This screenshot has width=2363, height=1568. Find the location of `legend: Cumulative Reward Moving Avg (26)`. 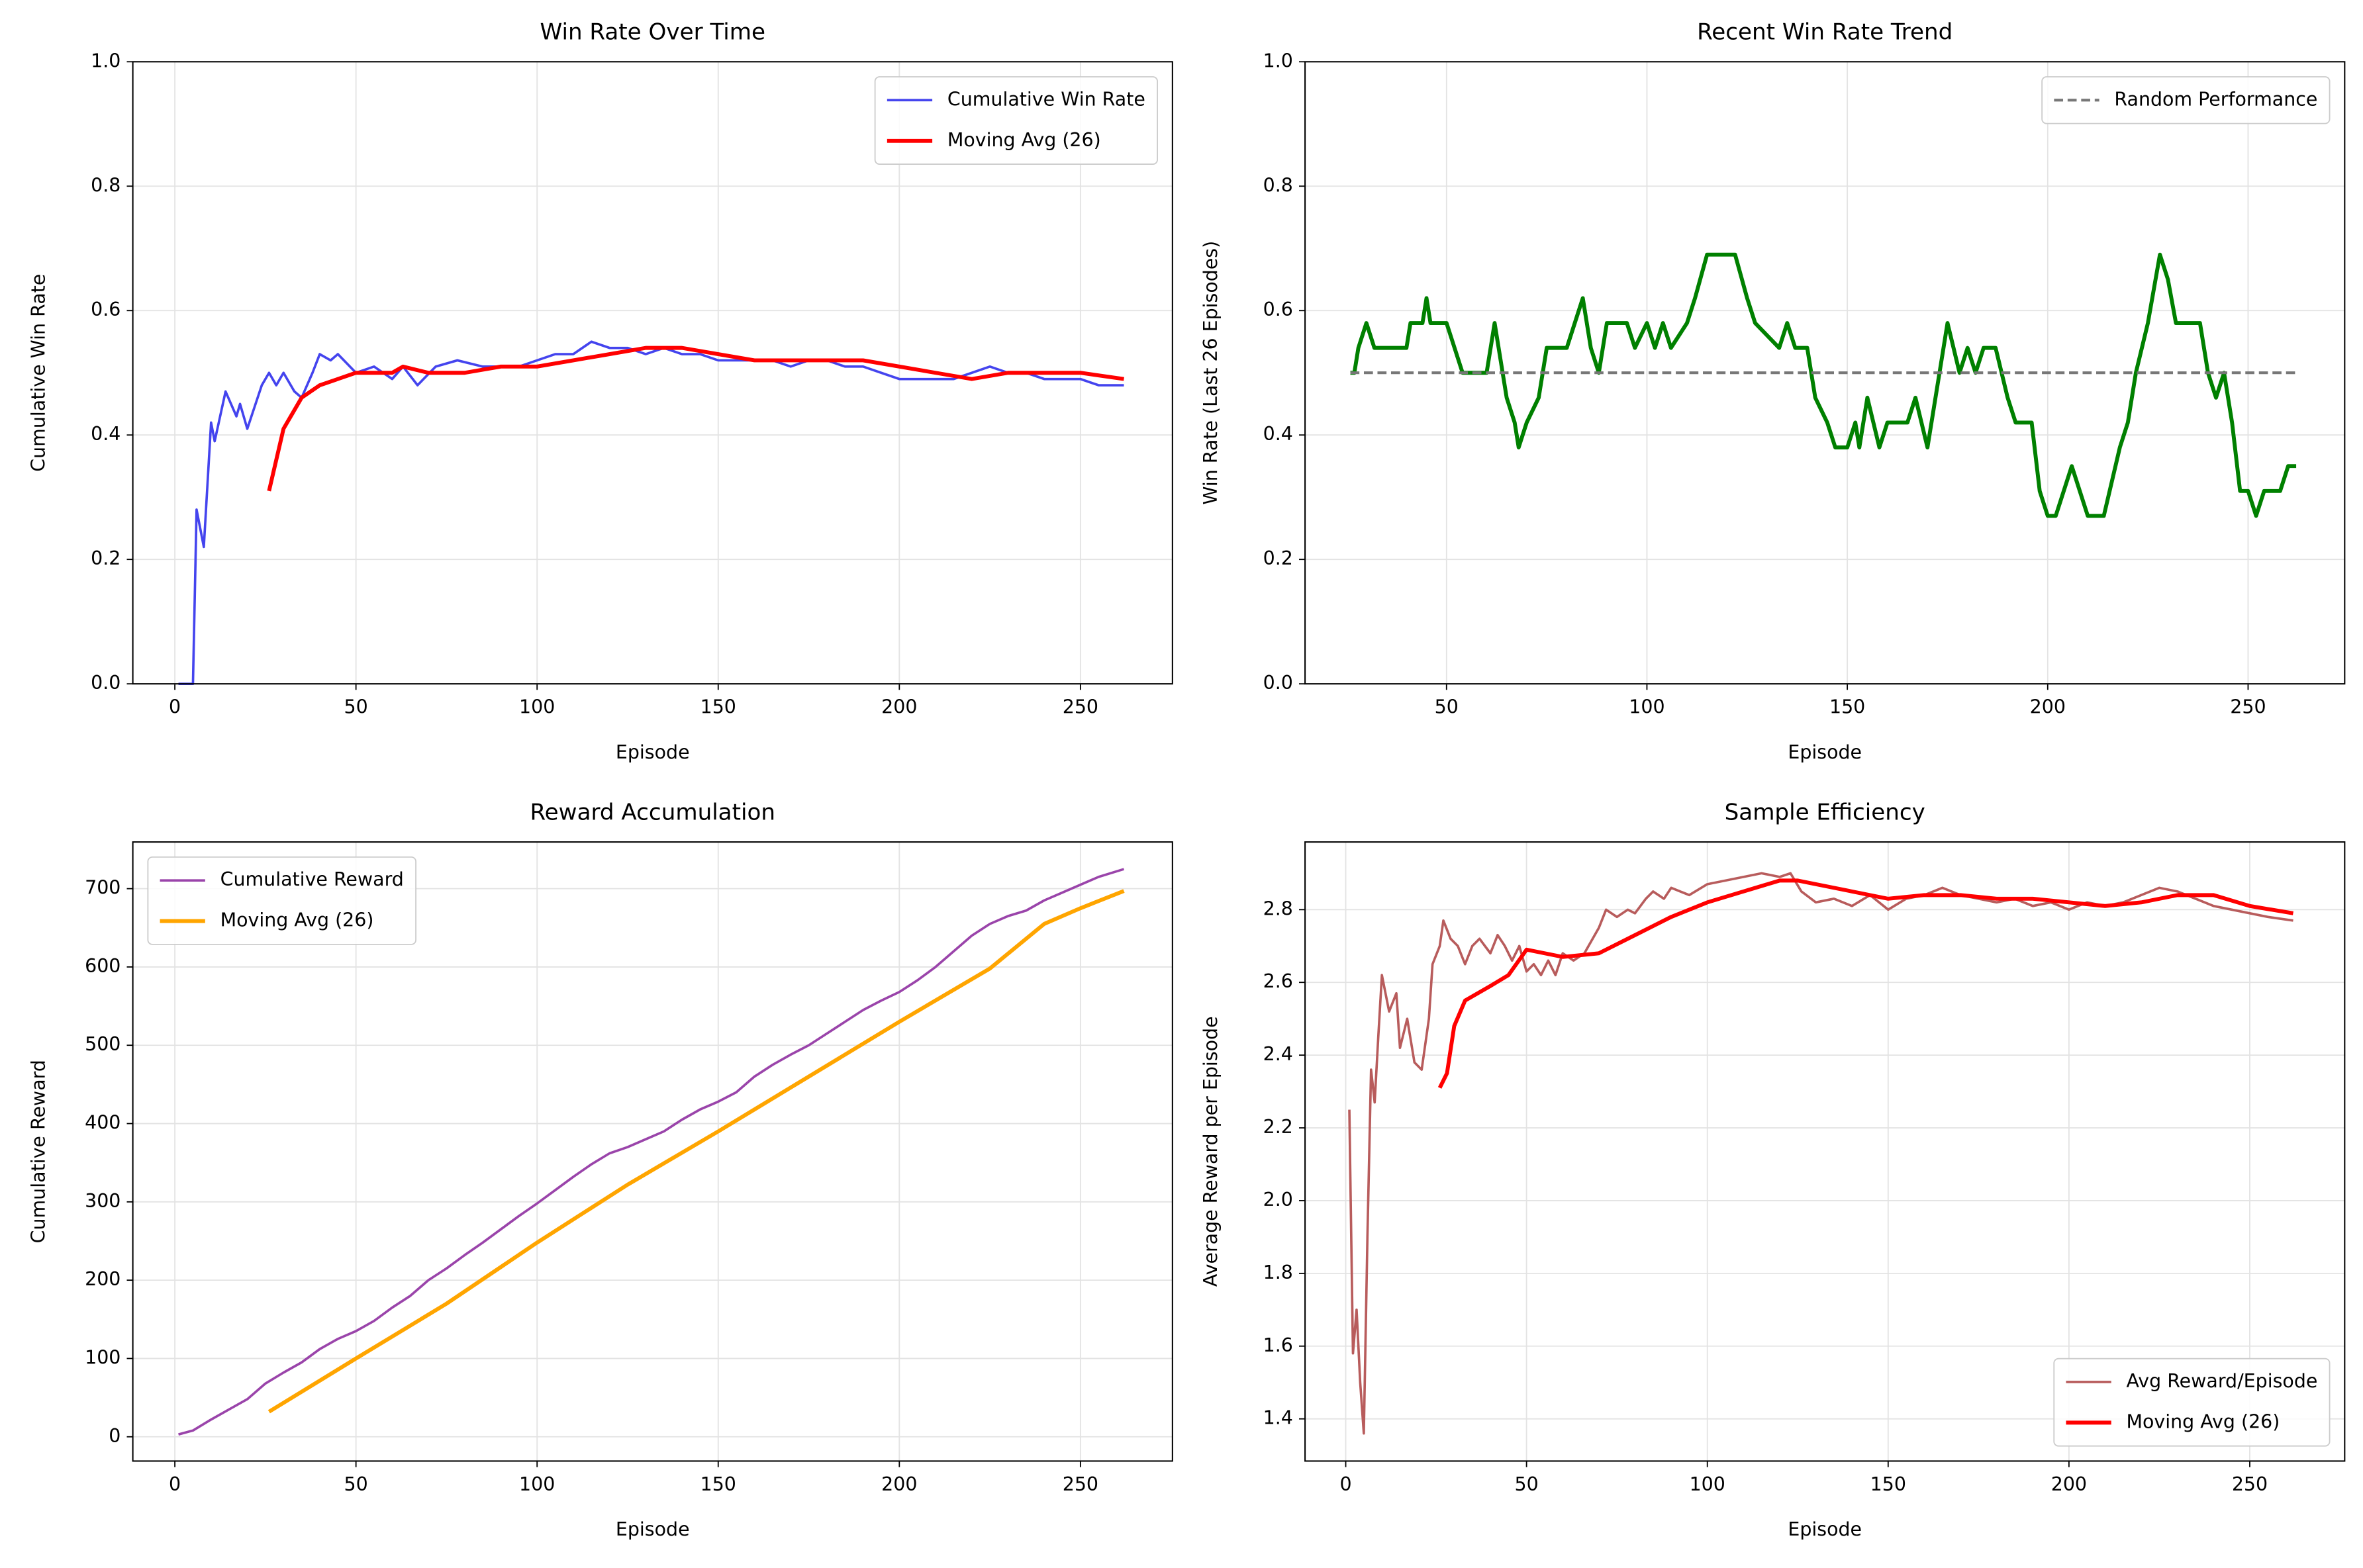

legend: Cumulative Reward Moving Avg (26) is located at coordinates (281, 900).